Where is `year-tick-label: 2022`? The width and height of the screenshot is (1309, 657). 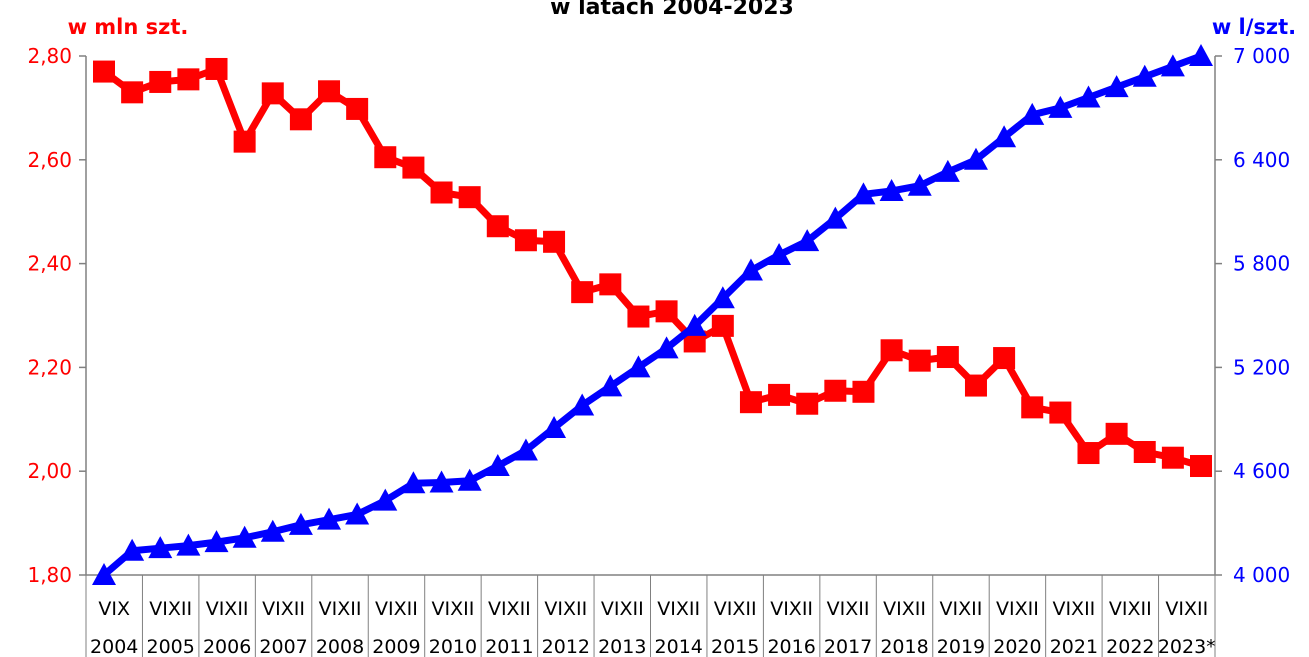 year-tick-label: 2022 is located at coordinates (1130, 646).